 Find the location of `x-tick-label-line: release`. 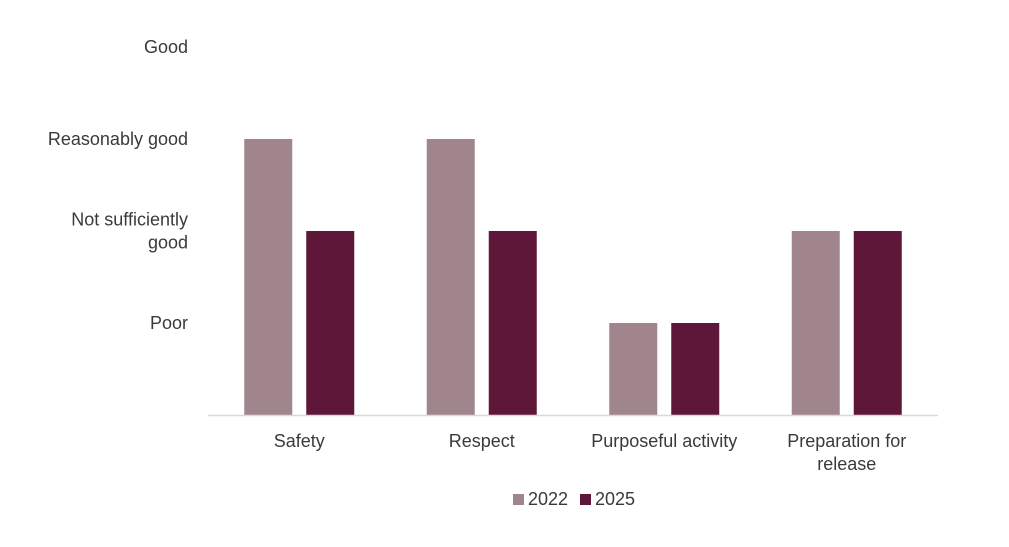

x-tick-label-line: release is located at coordinates (846, 464).